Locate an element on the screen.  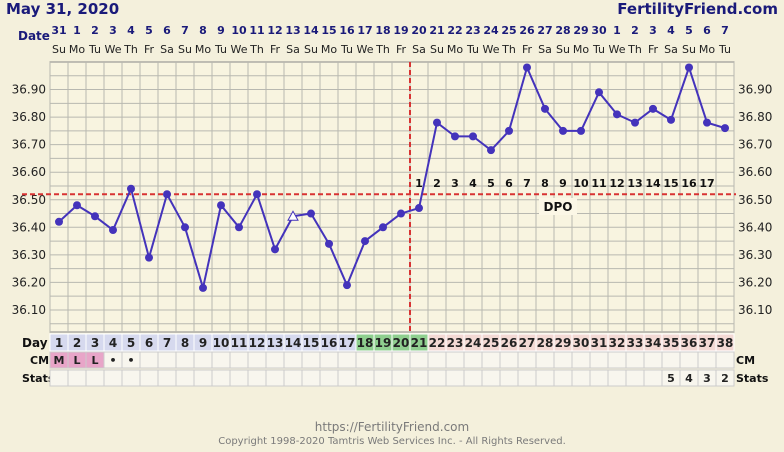
cm-value: M is located at coordinates (59, 360).